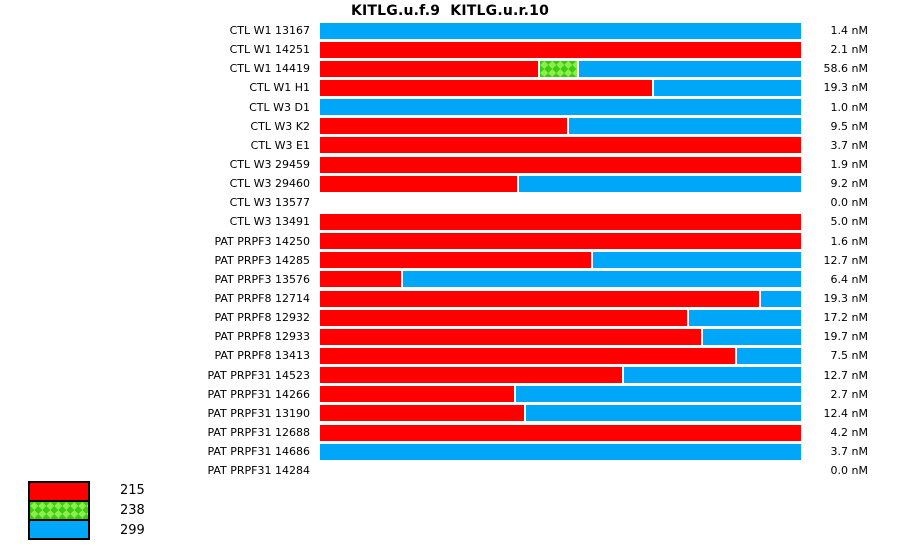 This screenshot has width=900, height=546. What do you see at coordinates (849, 241) in the screenshot?
I see `concentration-value: 1.6 nM` at bounding box center [849, 241].